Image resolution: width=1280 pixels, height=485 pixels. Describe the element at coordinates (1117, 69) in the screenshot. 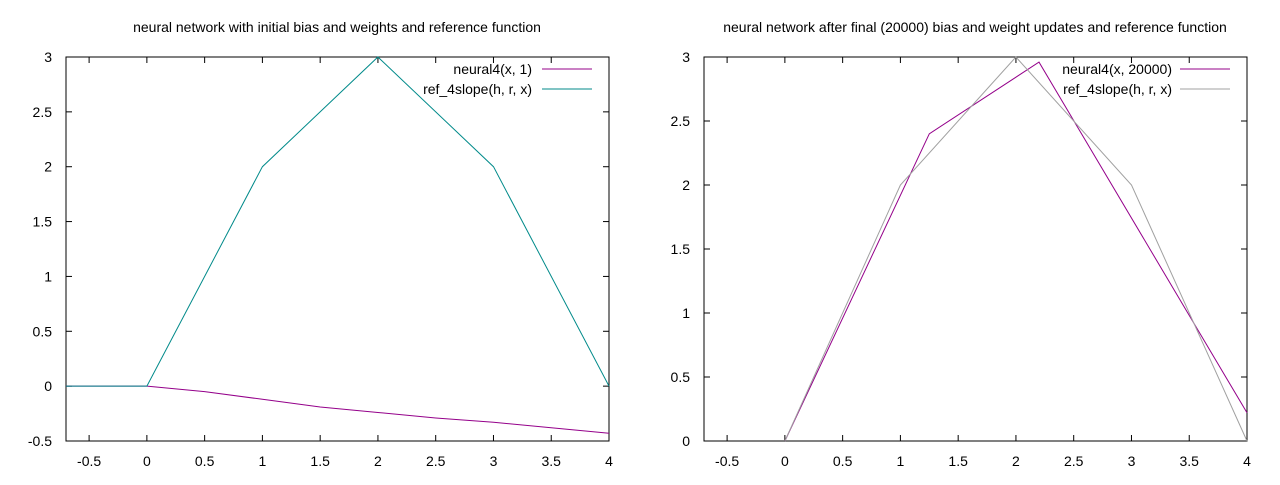

I see `right-legend-label-1: neural4(x, 20000)` at that location.